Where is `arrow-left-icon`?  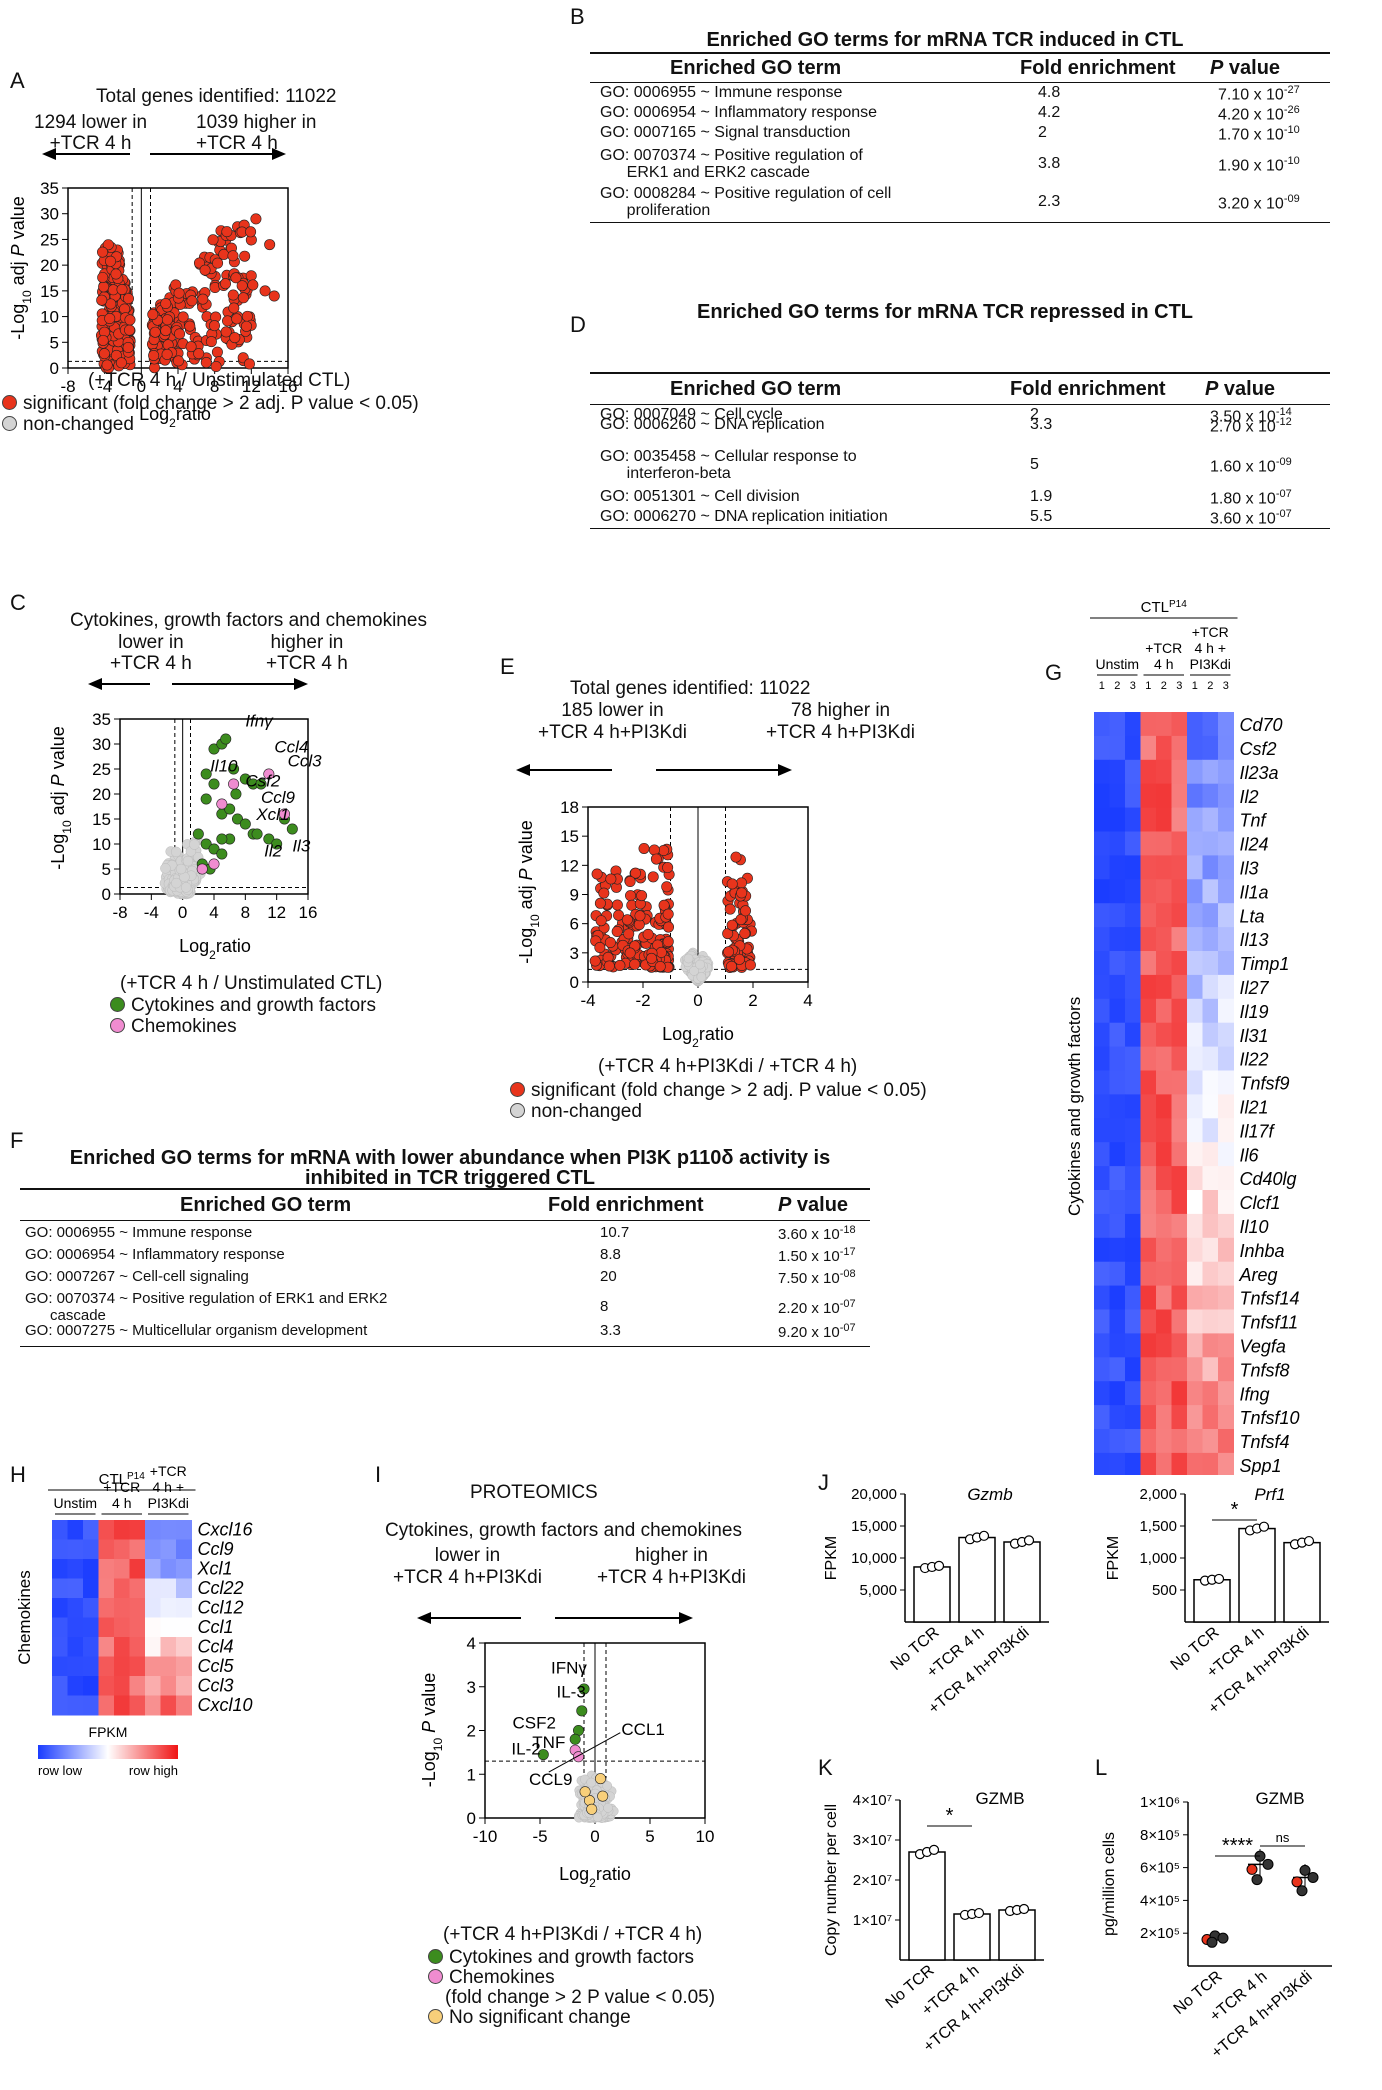 arrow-left-icon is located at coordinates (95, 684).